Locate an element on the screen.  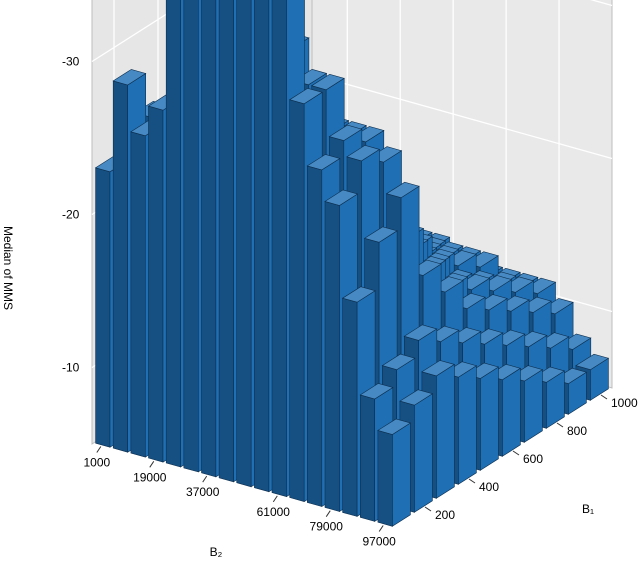
y-tick-label: 600 is located at coordinates (533, 459).